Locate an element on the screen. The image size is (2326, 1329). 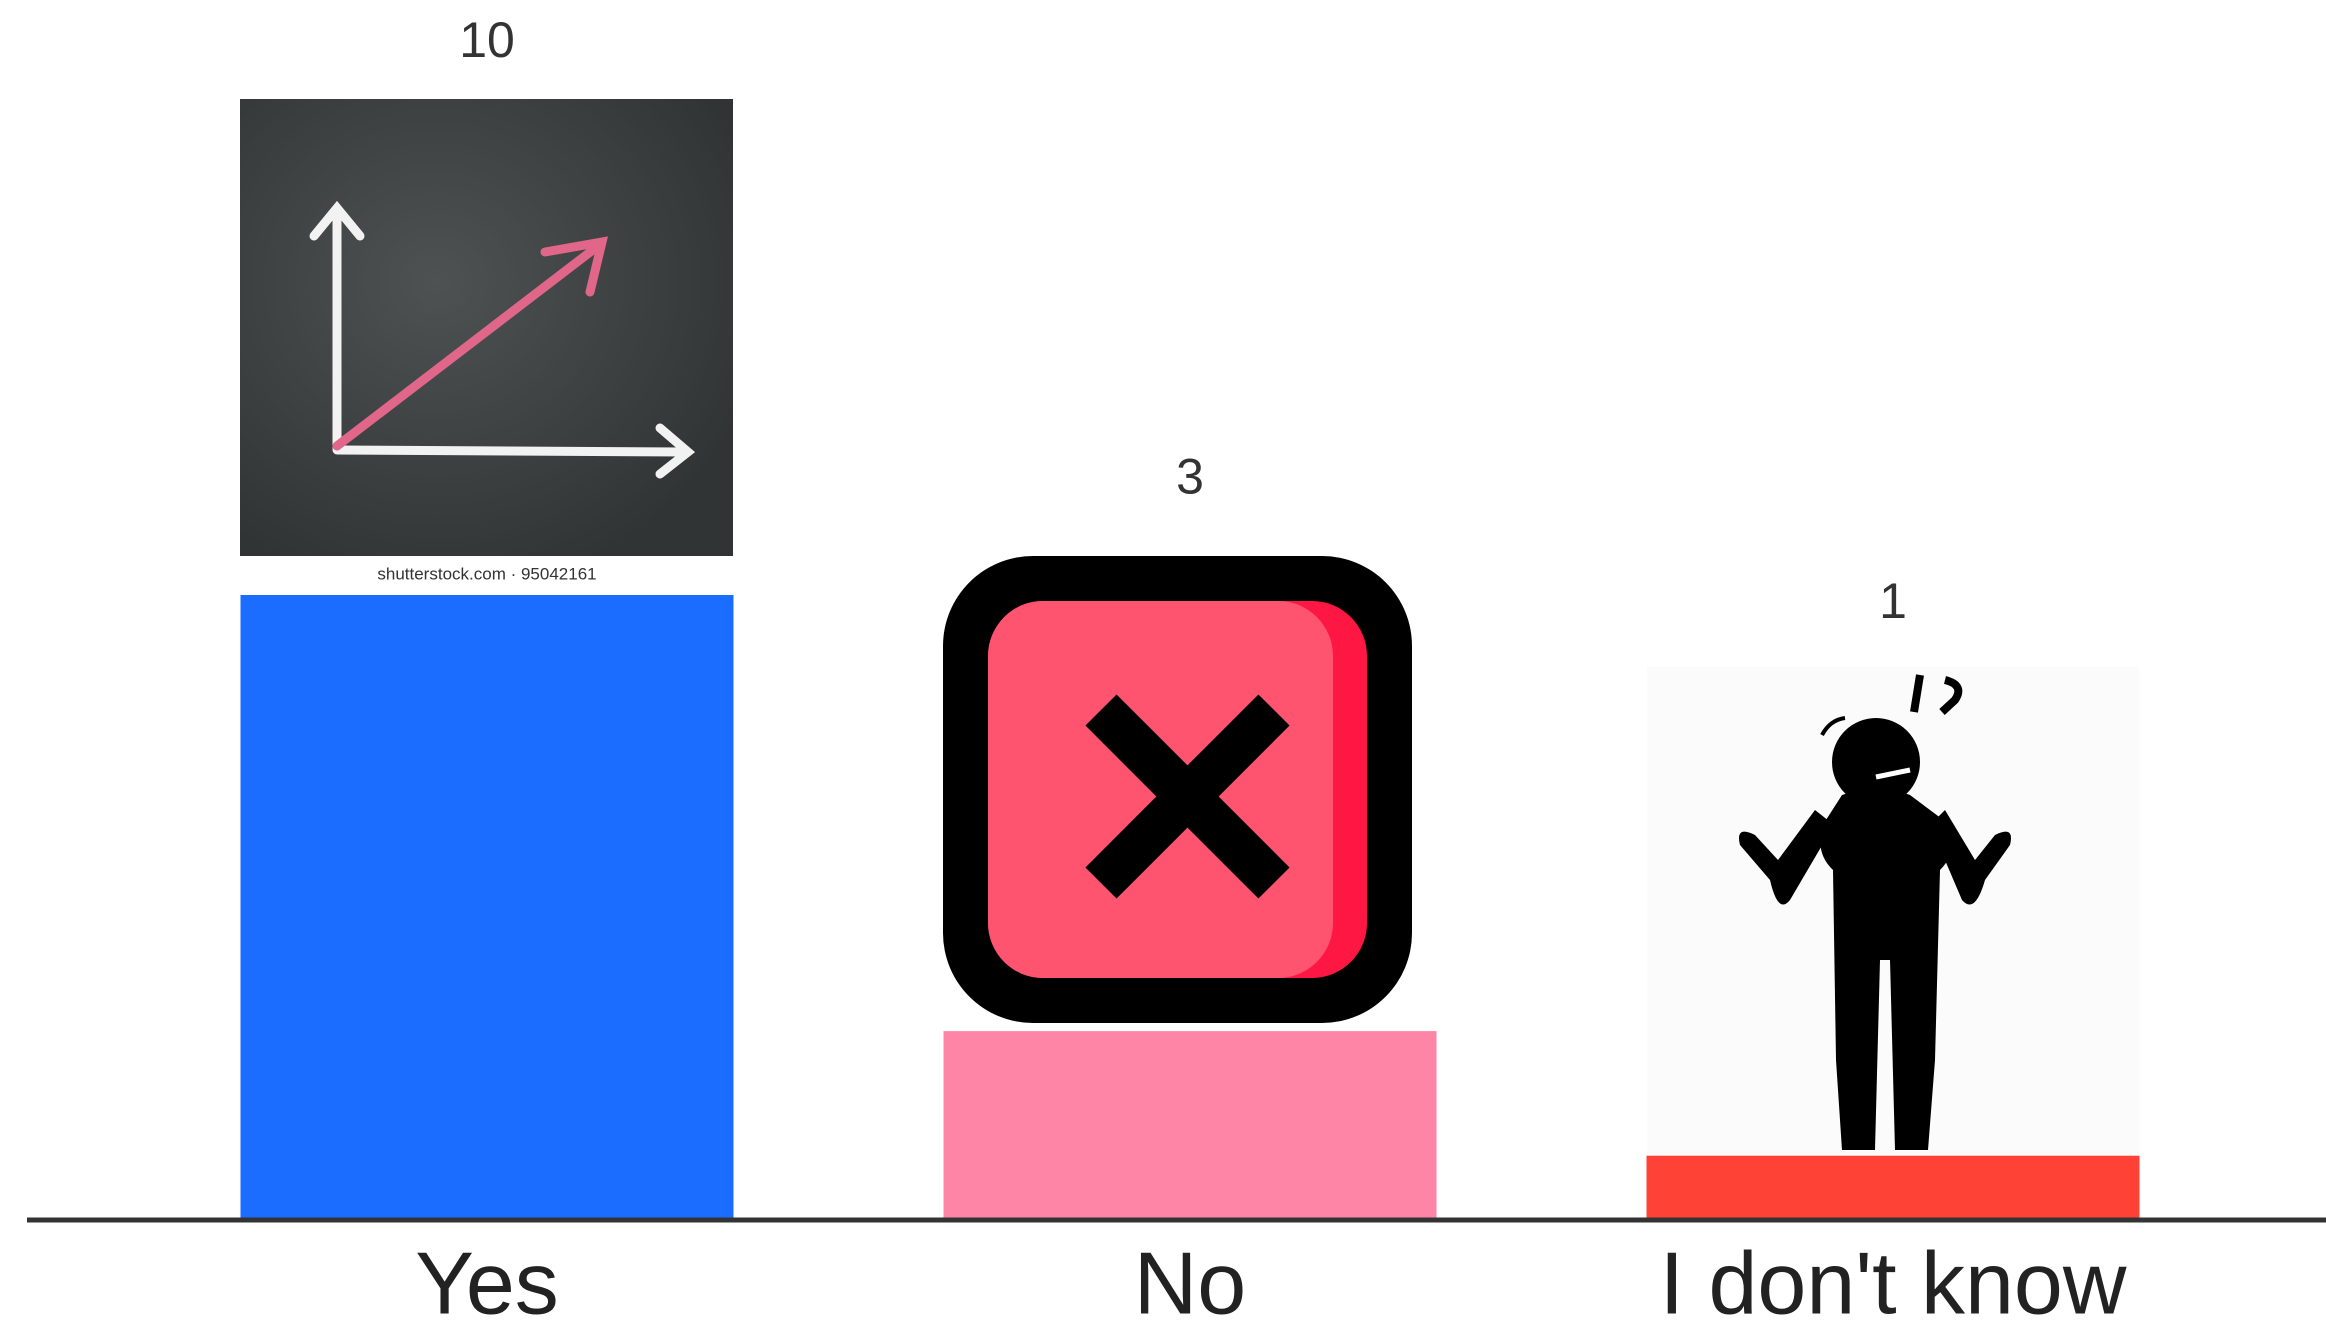
no-image is located at coordinates (1177, 789).